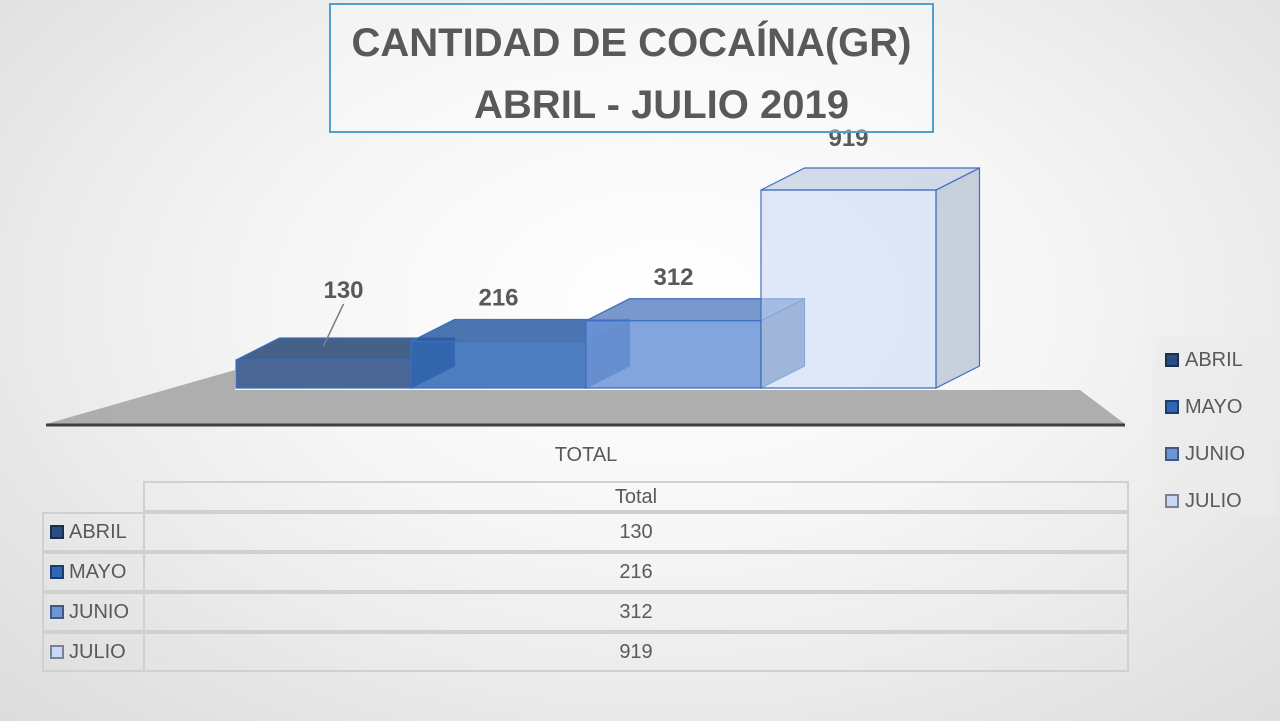 Image resolution: width=1280 pixels, height=721 pixels. Describe the element at coordinates (99, 611) in the screenshot. I see `row-label-text: JUNIO` at that location.